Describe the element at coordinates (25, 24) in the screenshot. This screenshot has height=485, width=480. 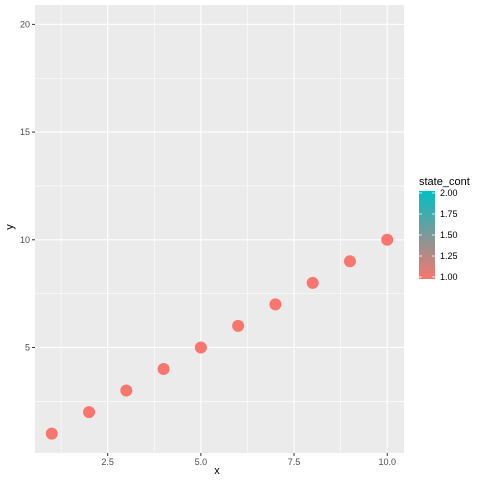
I see `y-tick-label: 20` at that location.